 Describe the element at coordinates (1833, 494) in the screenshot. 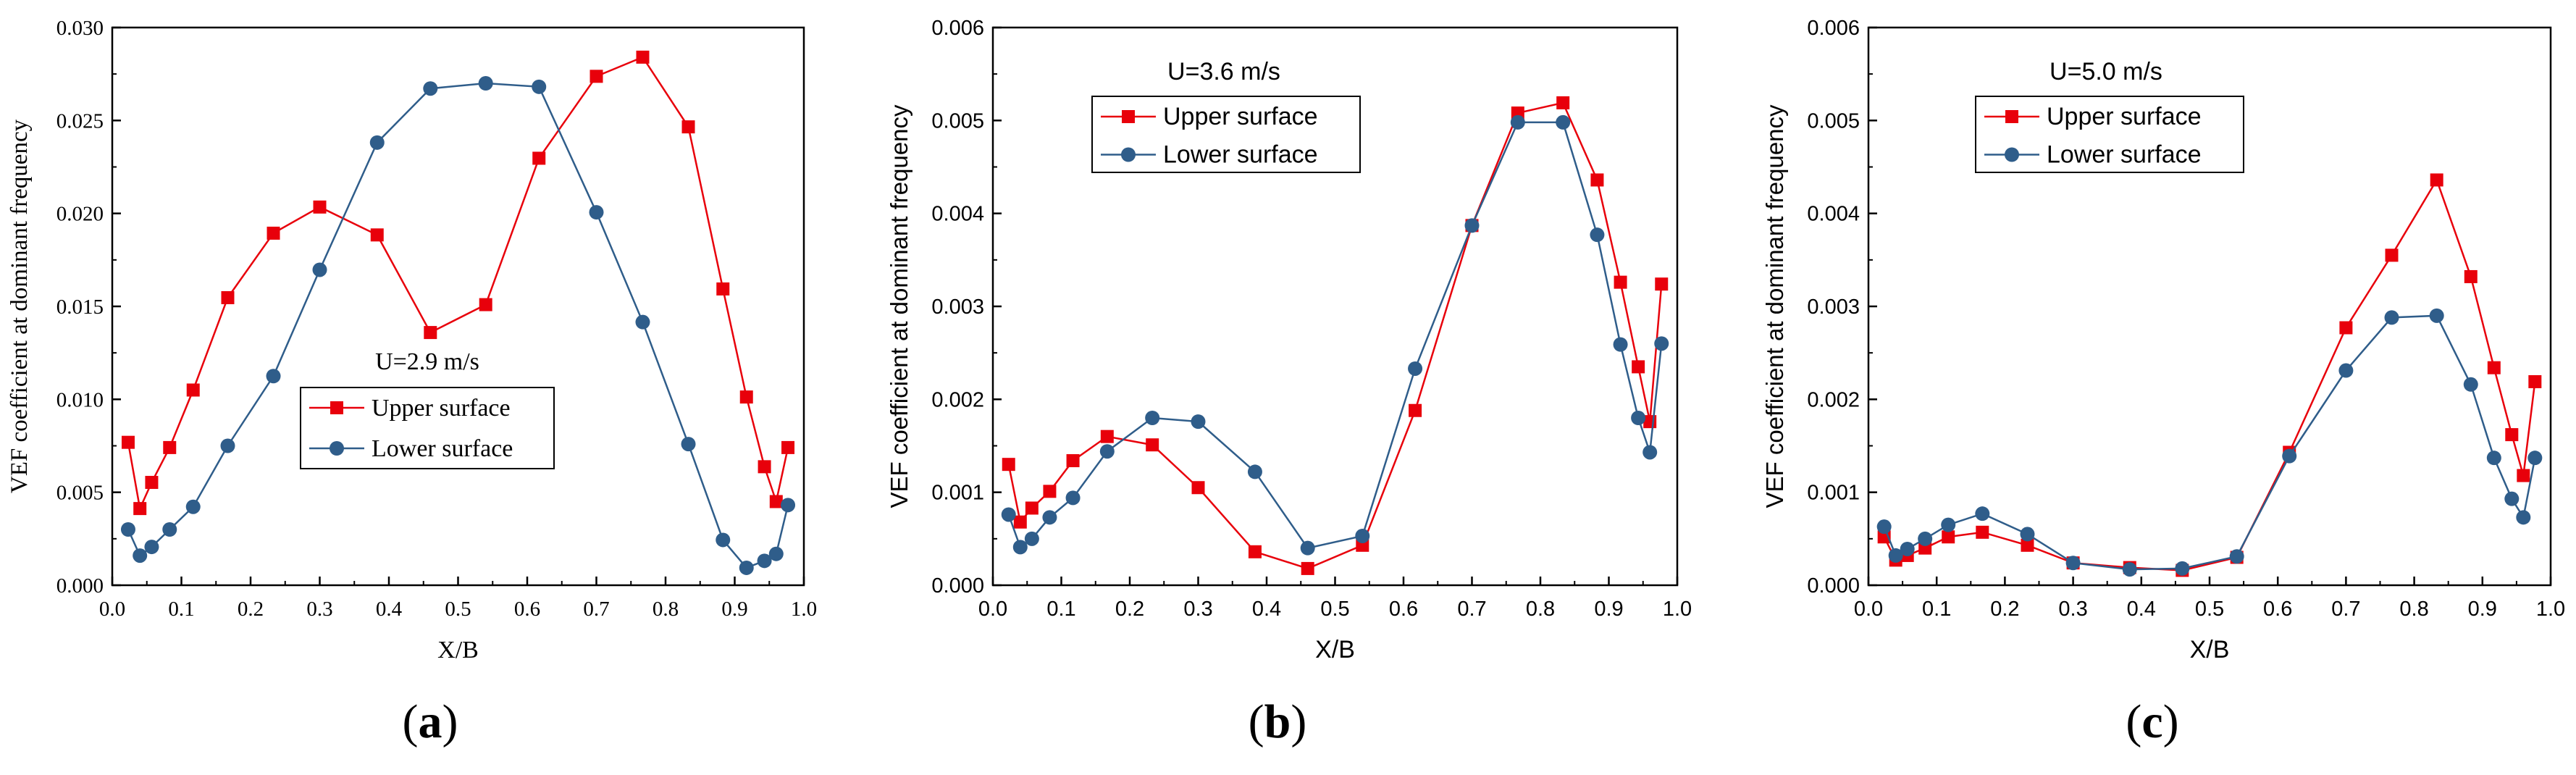

I see `y-tick-label: 0.001` at that location.